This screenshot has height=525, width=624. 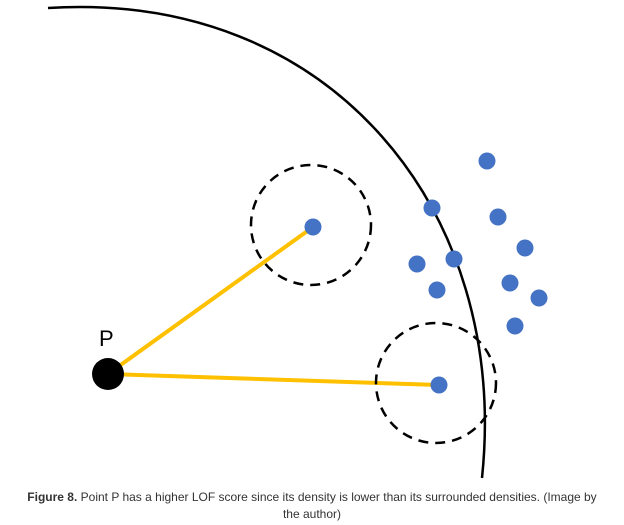 I want to click on neighborhood-circle-lower, so click(x=436, y=383).